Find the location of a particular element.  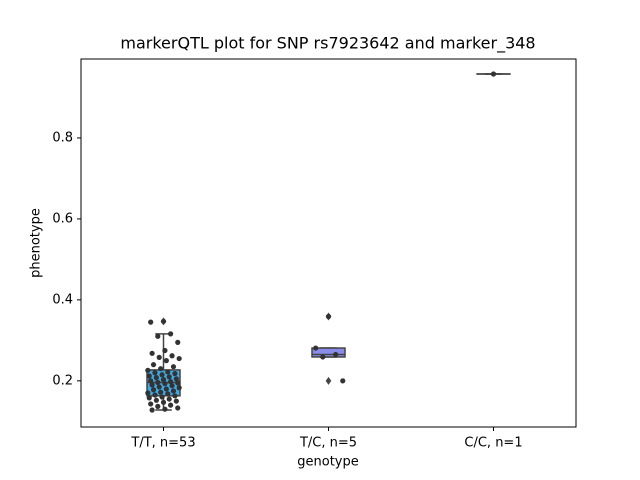

x-axis-label: genotype is located at coordinates (327, 462).